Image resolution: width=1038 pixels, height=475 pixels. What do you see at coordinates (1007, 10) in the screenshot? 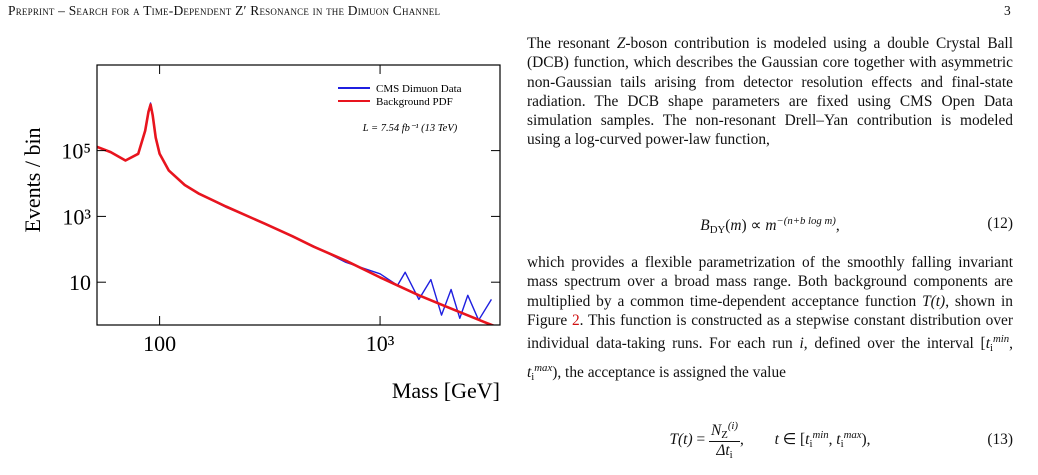
I see `page-number: 3` at bounding box center [1007, 10].